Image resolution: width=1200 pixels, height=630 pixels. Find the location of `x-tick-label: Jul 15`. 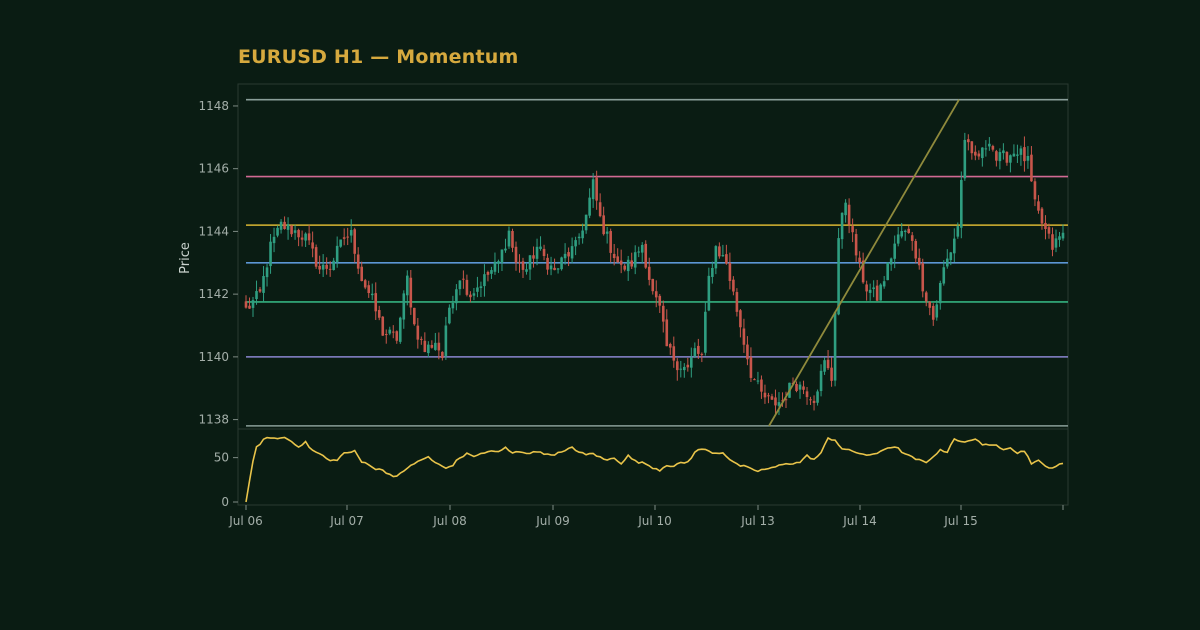

x-tick-label: Jul 15 is located at coordinates (960, 521).